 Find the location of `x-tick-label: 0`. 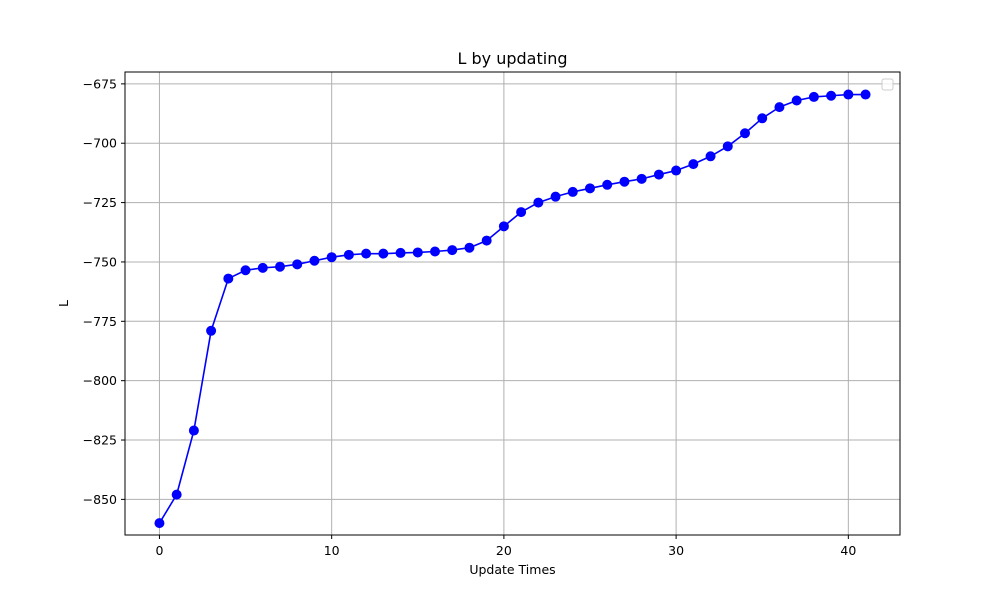

x-tick-label: 0 is located at coordinates (159, 550).